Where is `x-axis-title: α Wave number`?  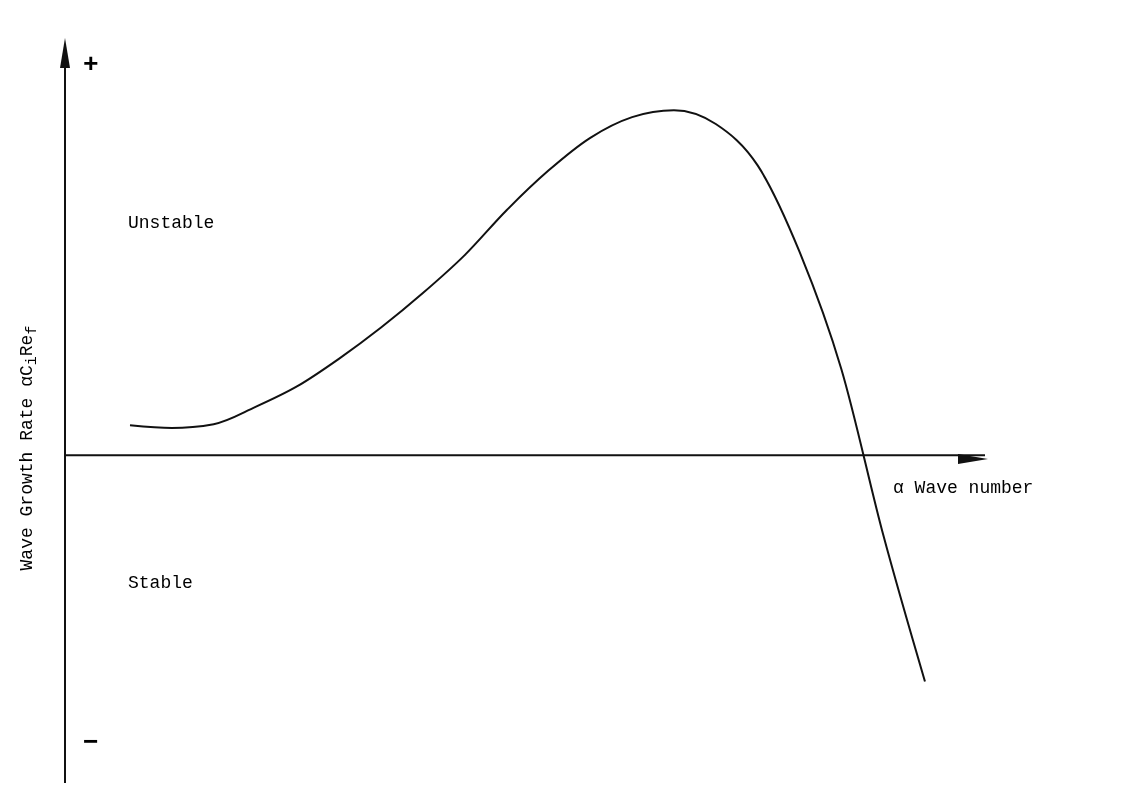
x-axis-title: α Wave number is located at coordinates (963, 488).